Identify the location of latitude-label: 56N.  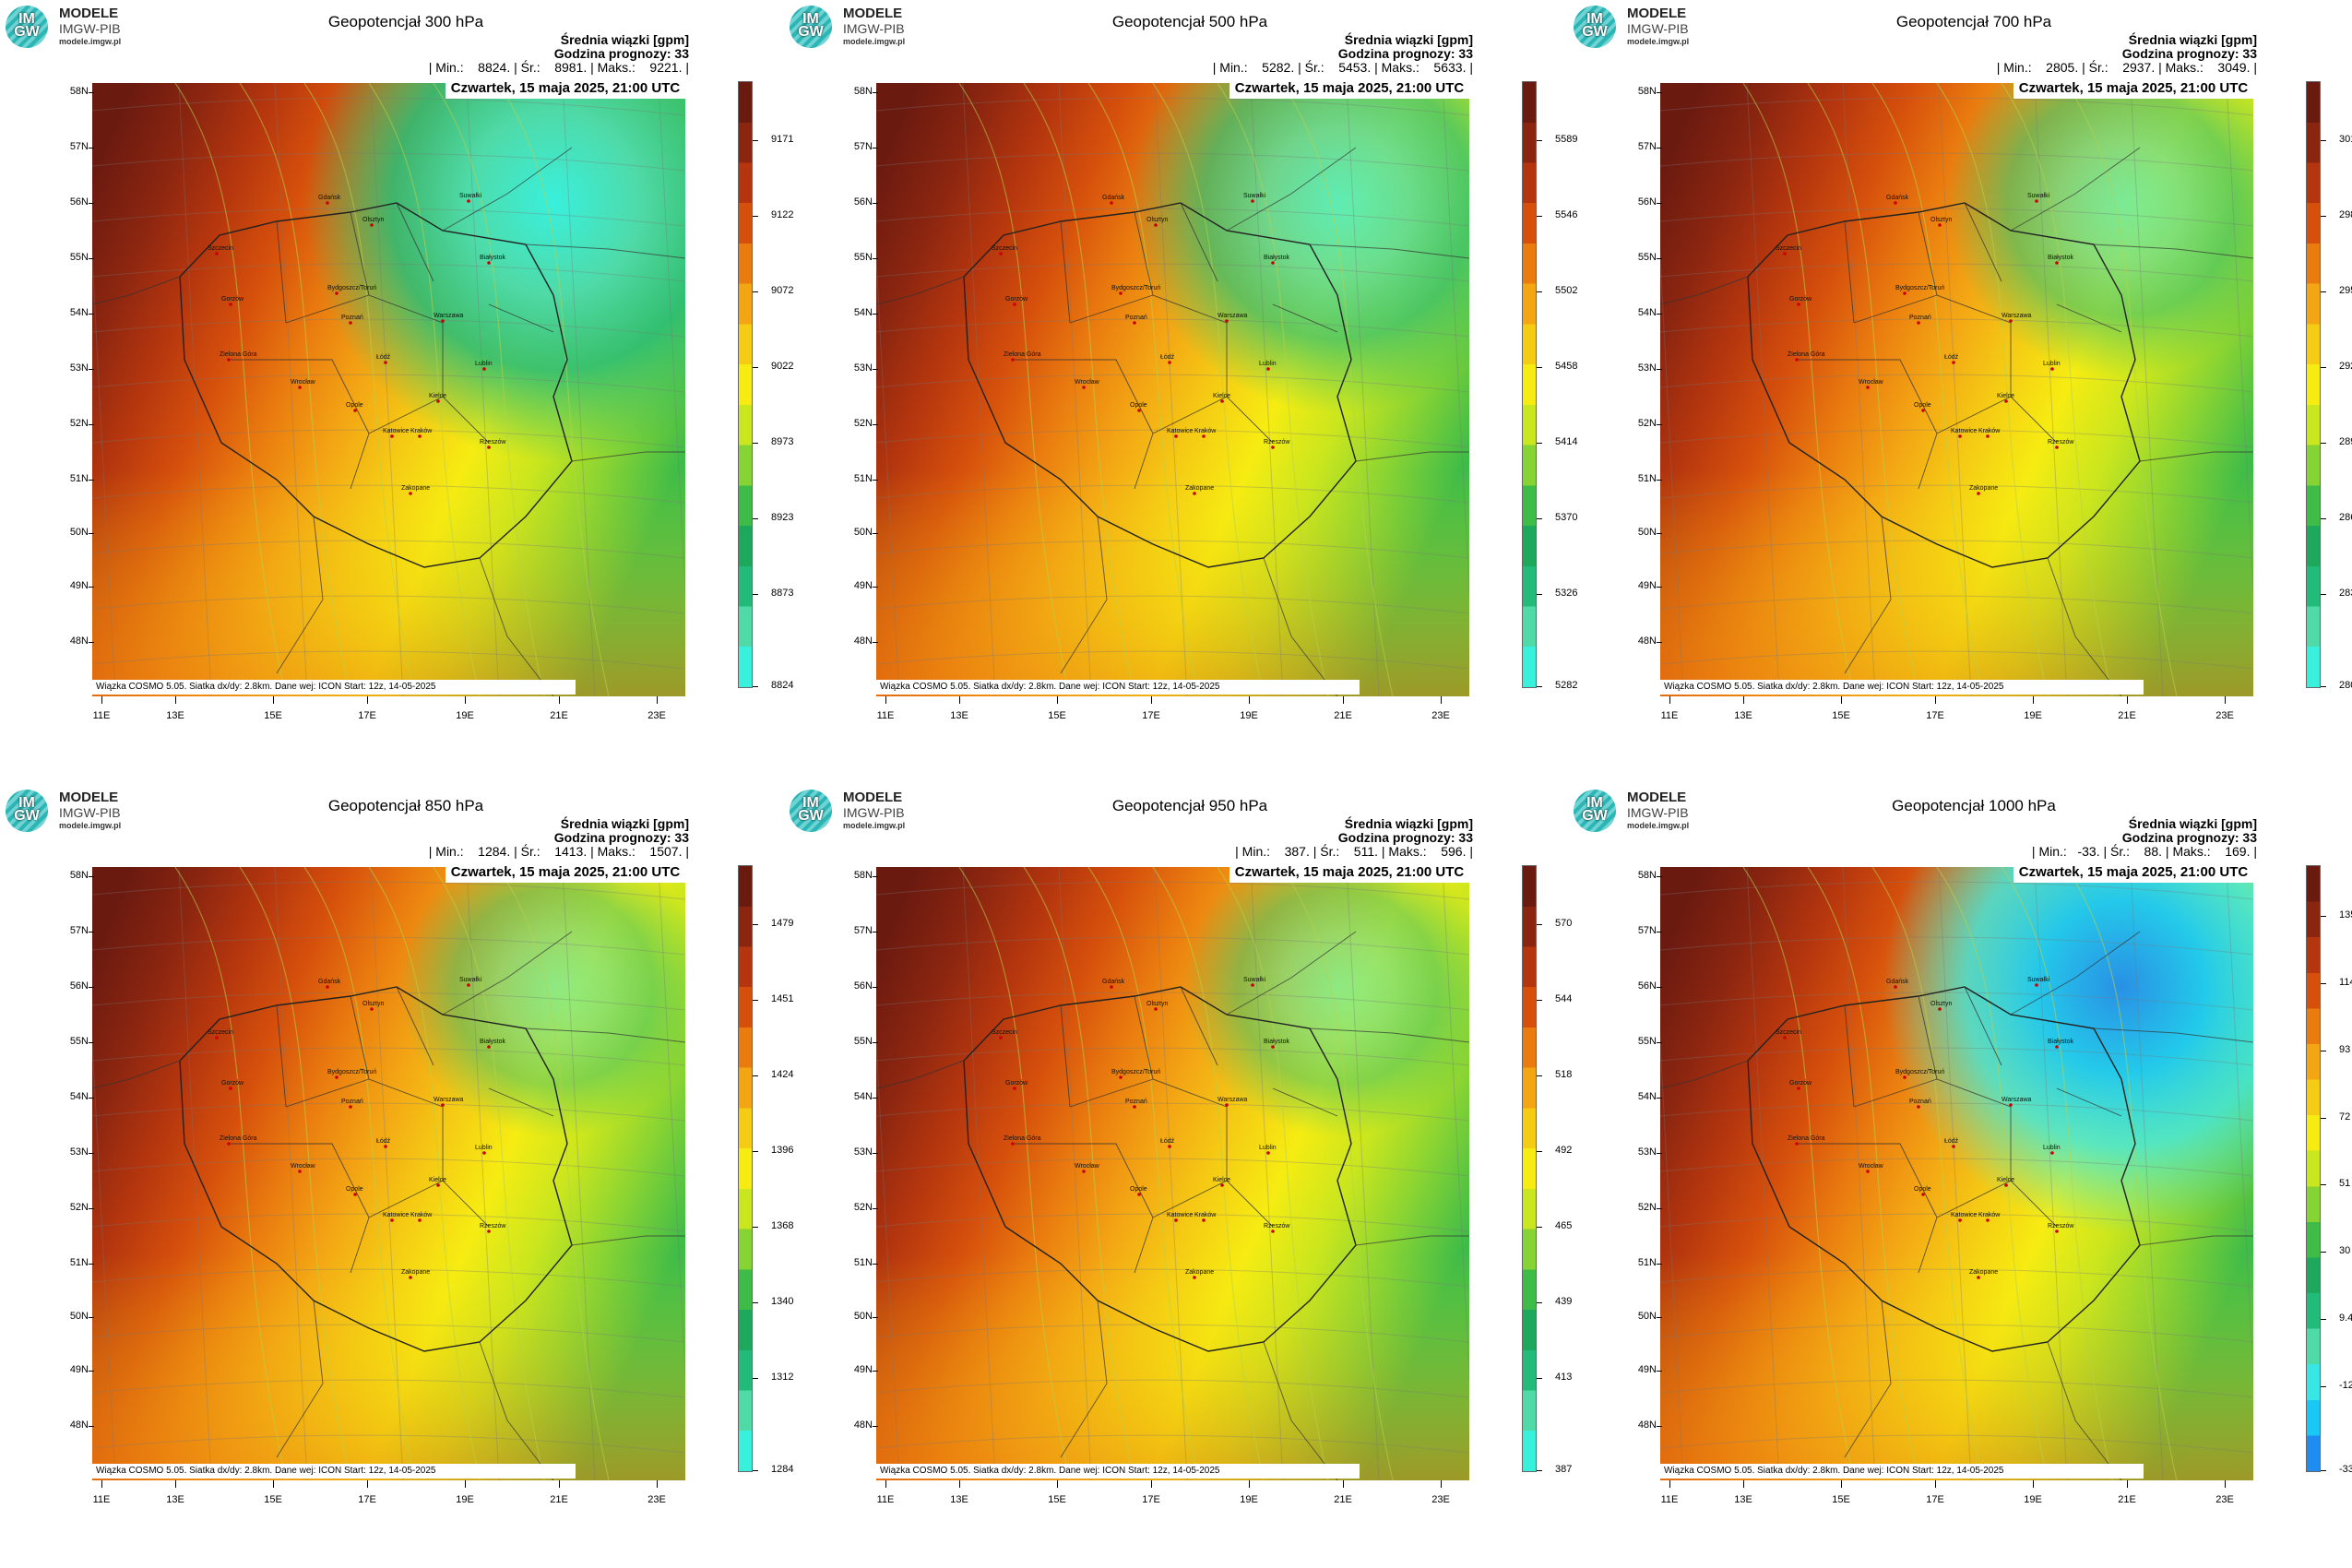
(1647, 202).